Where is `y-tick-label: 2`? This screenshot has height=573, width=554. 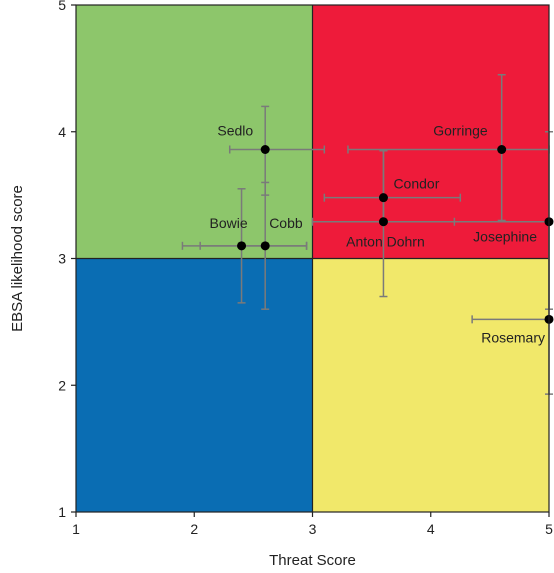 y-tick-label: 2 is located at coordinates (62, 385).